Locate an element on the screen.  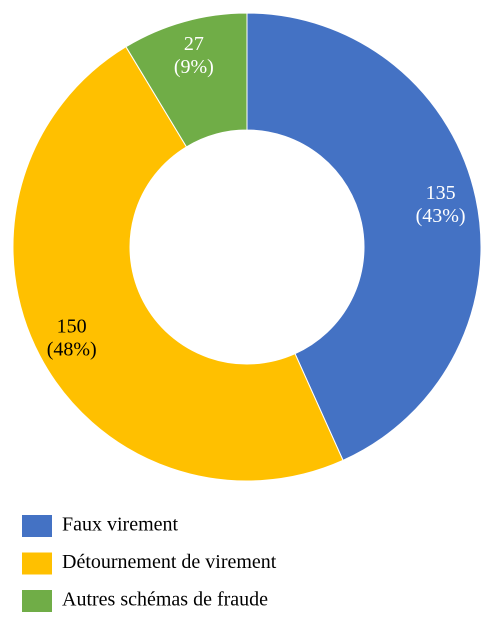
legend-label: Faux virement is located at coordinates (120, 525).